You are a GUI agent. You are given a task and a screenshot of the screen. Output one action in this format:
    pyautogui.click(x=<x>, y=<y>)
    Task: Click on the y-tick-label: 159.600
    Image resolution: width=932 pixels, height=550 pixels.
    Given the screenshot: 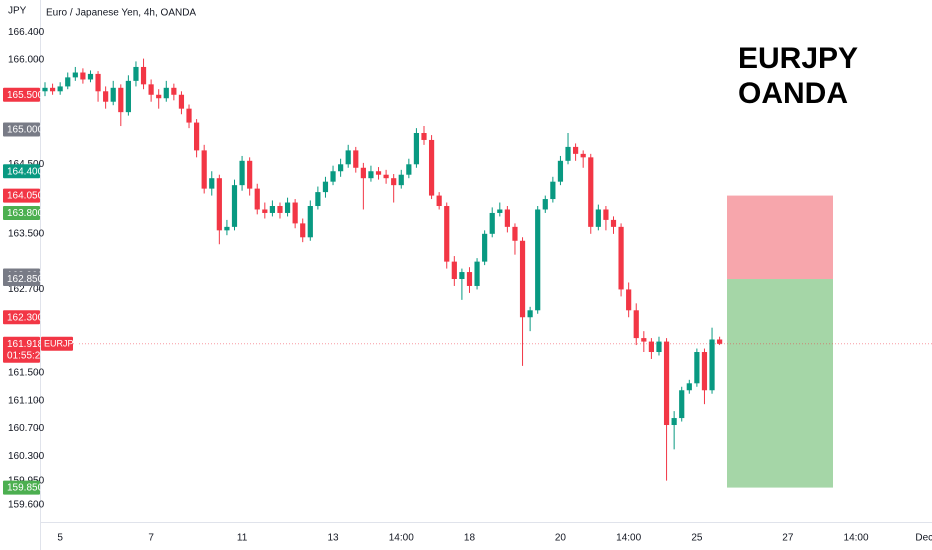 What is the action you would take?
    pyautogui.click(x=26, y=505)
    